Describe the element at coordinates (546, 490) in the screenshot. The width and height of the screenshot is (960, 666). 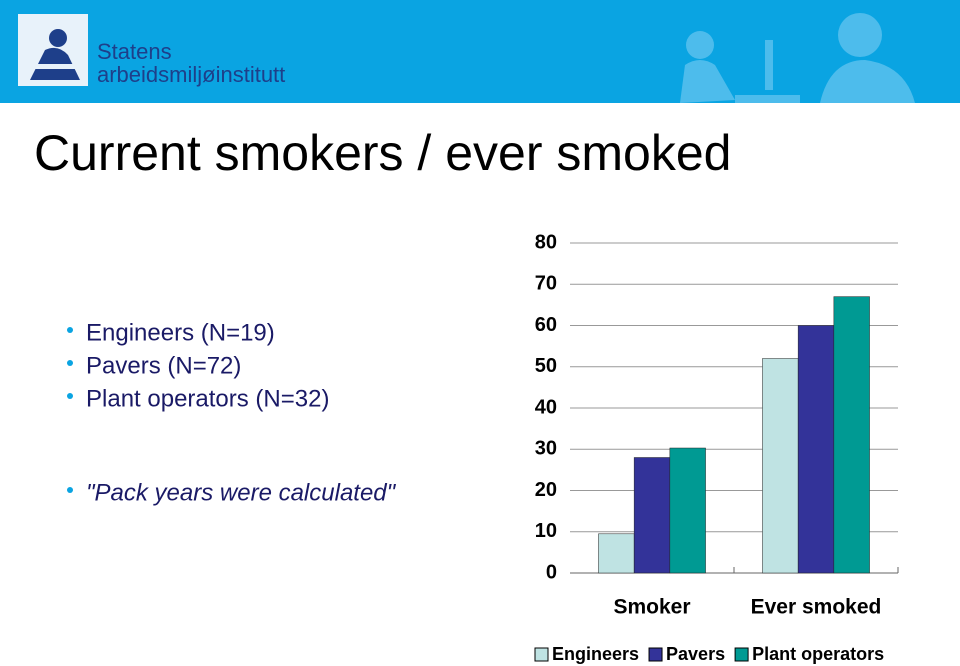
I see `y-tick-label: 20` at that location.